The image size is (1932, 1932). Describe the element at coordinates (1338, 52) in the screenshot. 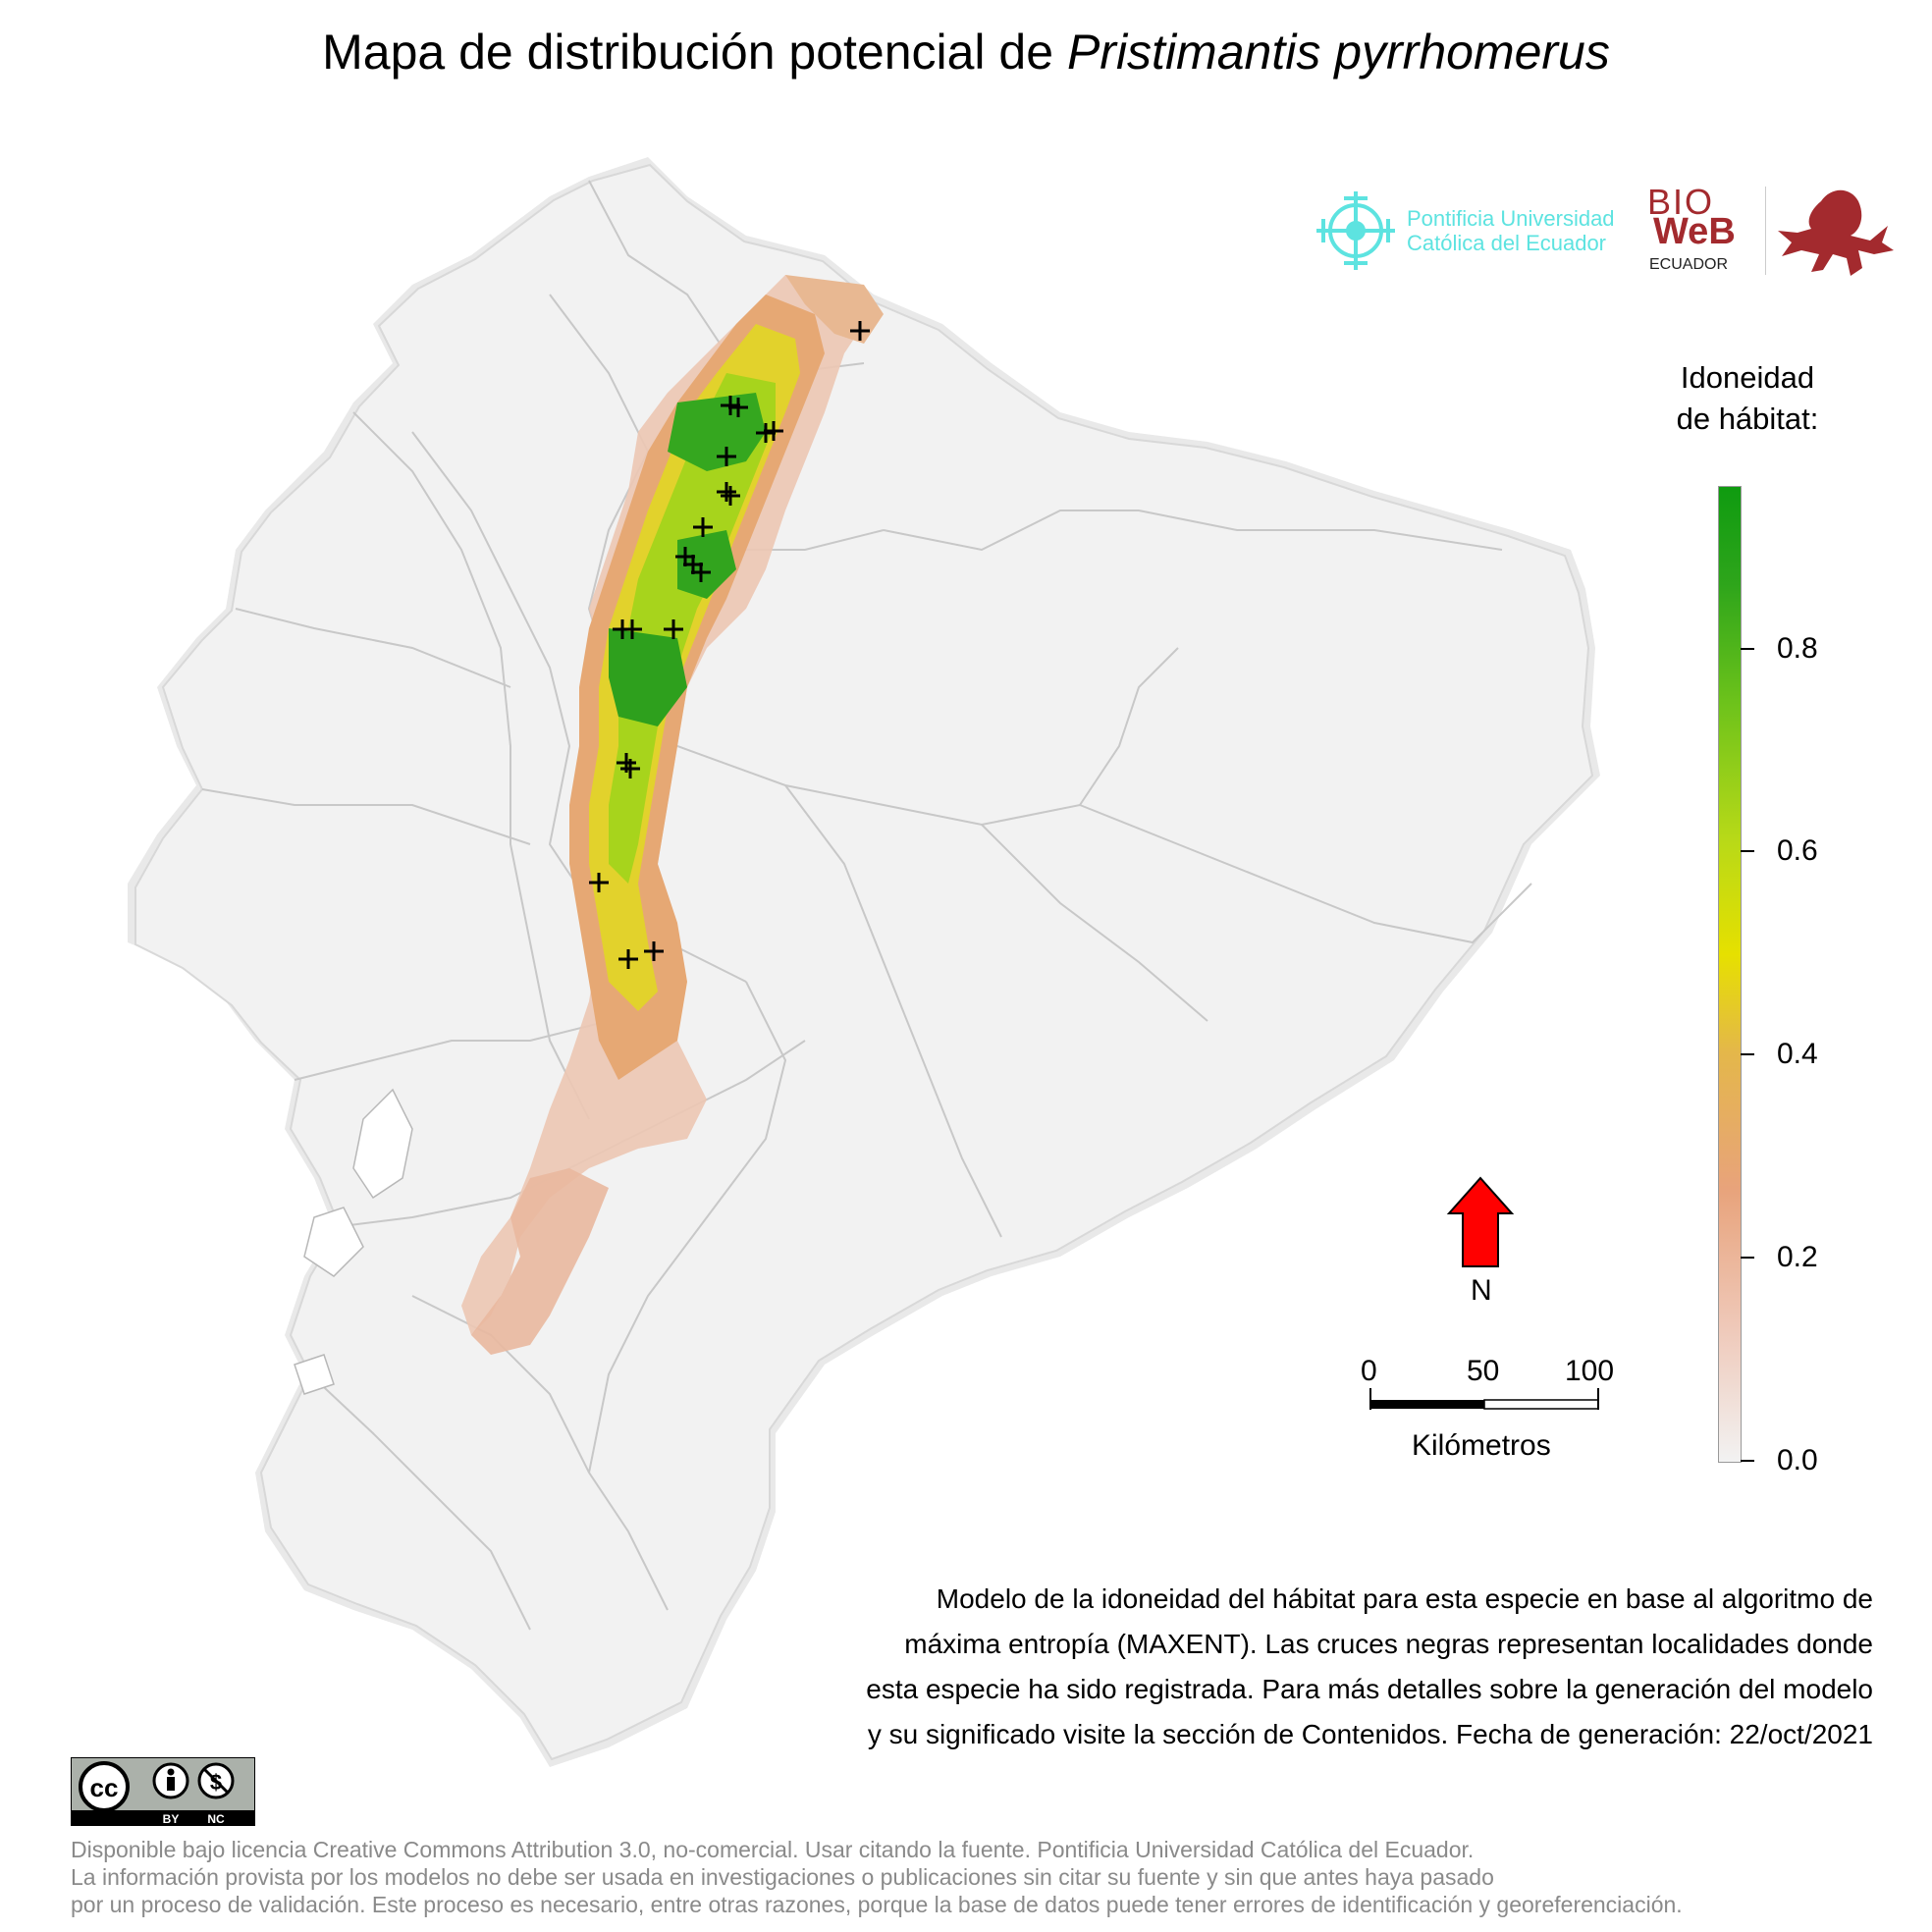

I see `title-species: Pristimantis pyrrhomerus` at that location.